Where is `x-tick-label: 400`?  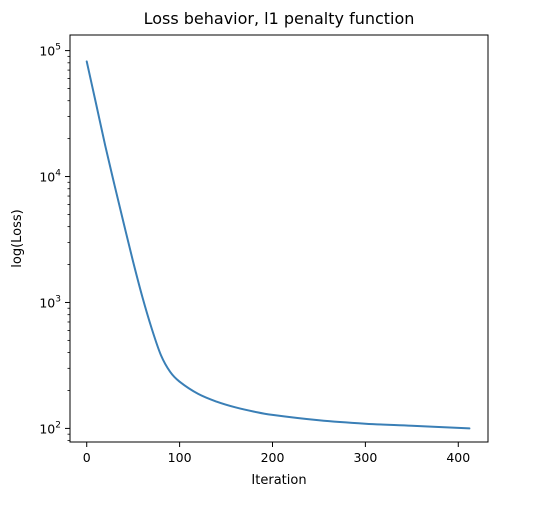
x-tick-label: 400 is located at coordinates (458, 457).